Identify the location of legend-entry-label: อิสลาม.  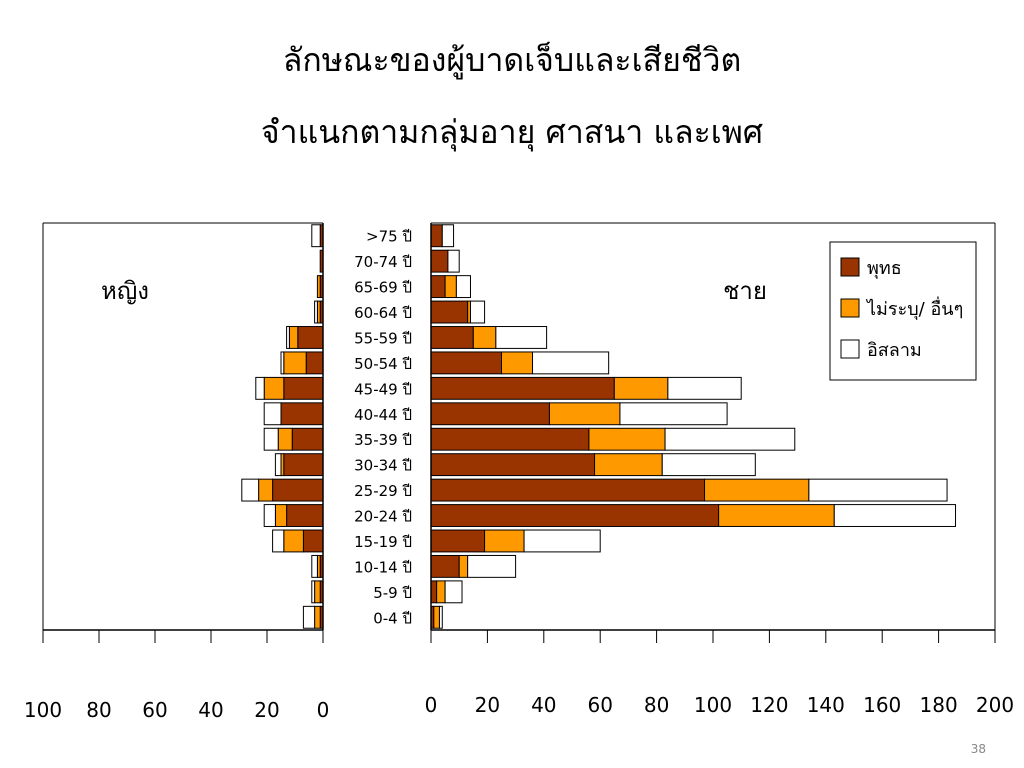
(894, 350).